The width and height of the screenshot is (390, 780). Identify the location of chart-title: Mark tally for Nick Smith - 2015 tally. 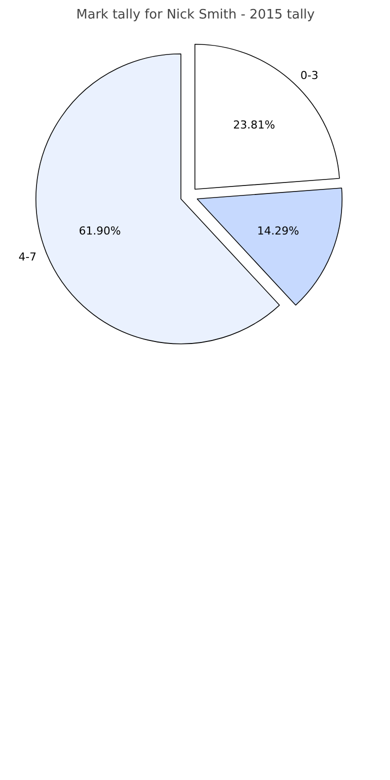
(196, 15).